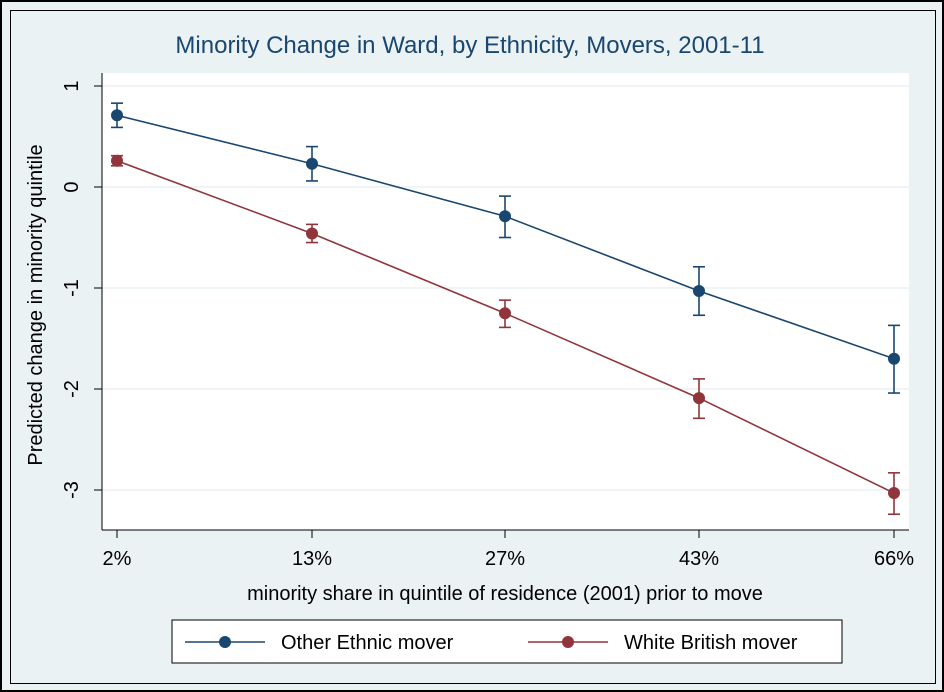 This screenshot has height=692, width=944. Describe the element at coordinates (312, 559) in the screenshot. I see `x-tick-label: 13%` at that location.